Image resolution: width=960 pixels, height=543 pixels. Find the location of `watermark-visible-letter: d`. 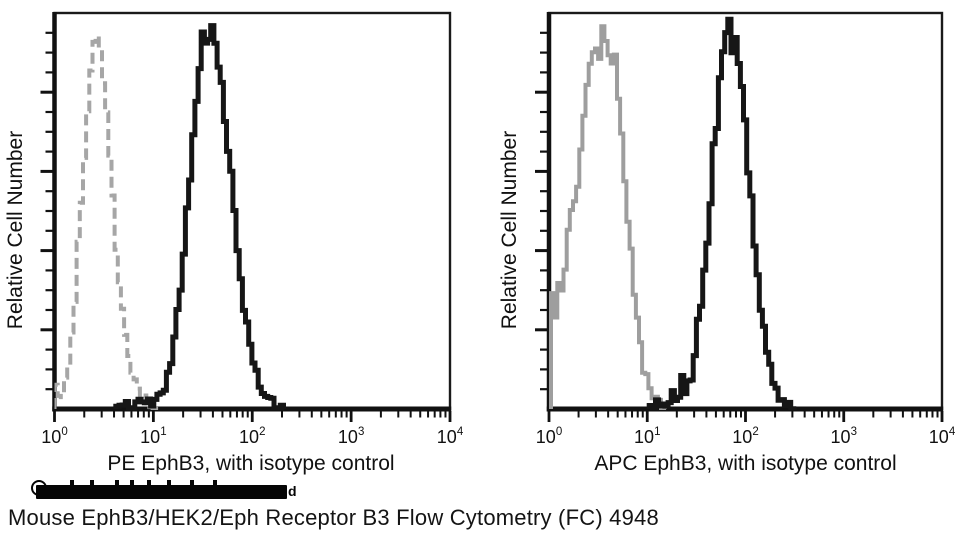

watermark-visible-letter: d is located at coordinates (292, 491).